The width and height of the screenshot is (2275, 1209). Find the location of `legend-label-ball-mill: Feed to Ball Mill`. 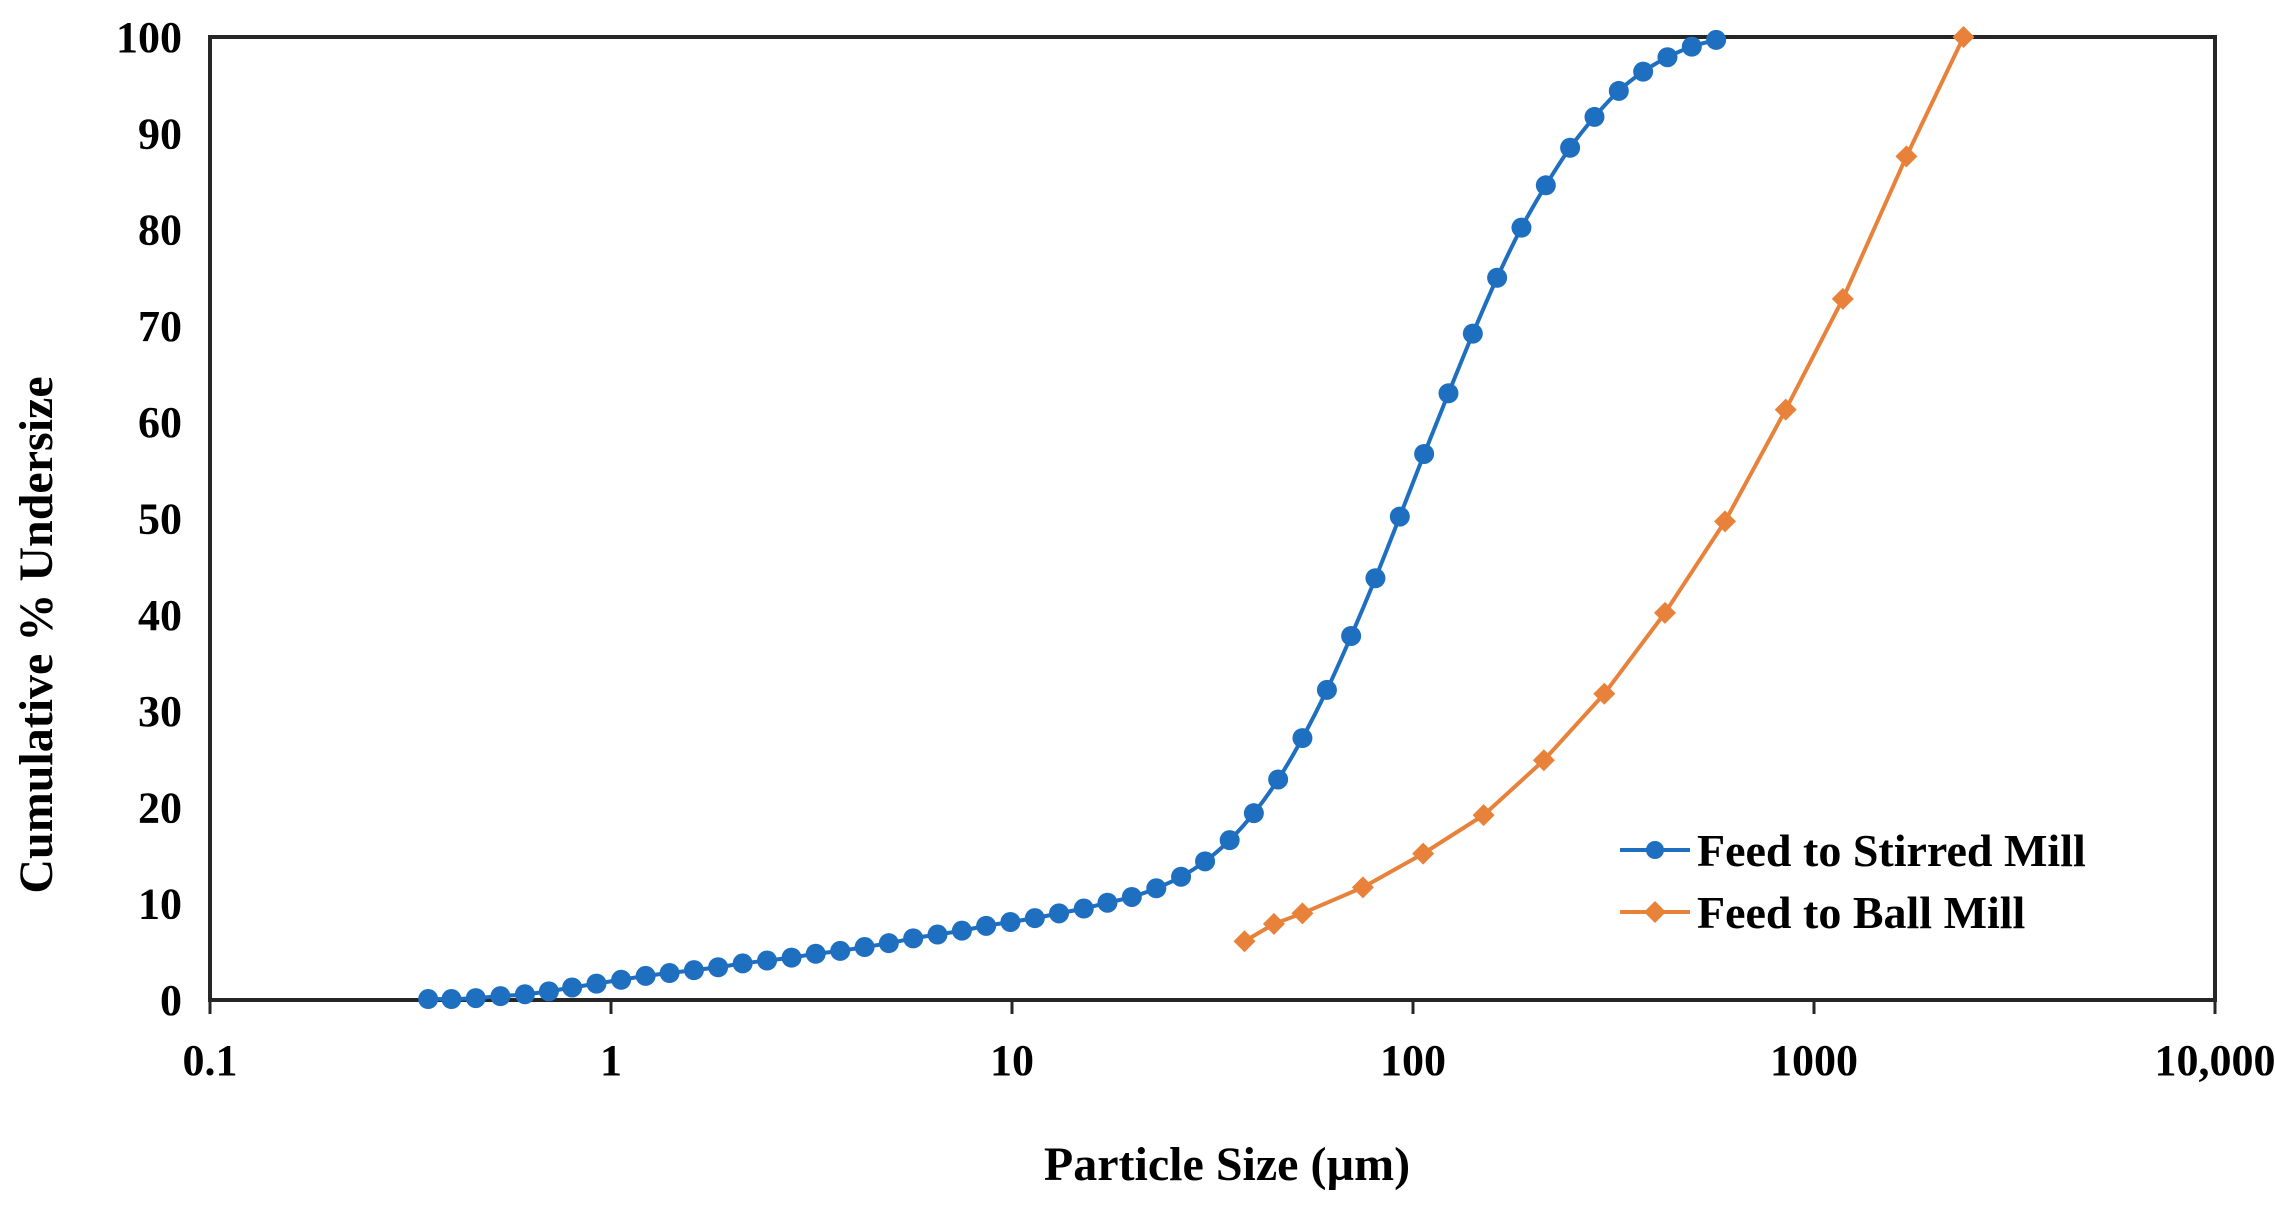

legend-label-ball-mill: Feed to Ball Mill is located at coordinates (1861, 912).